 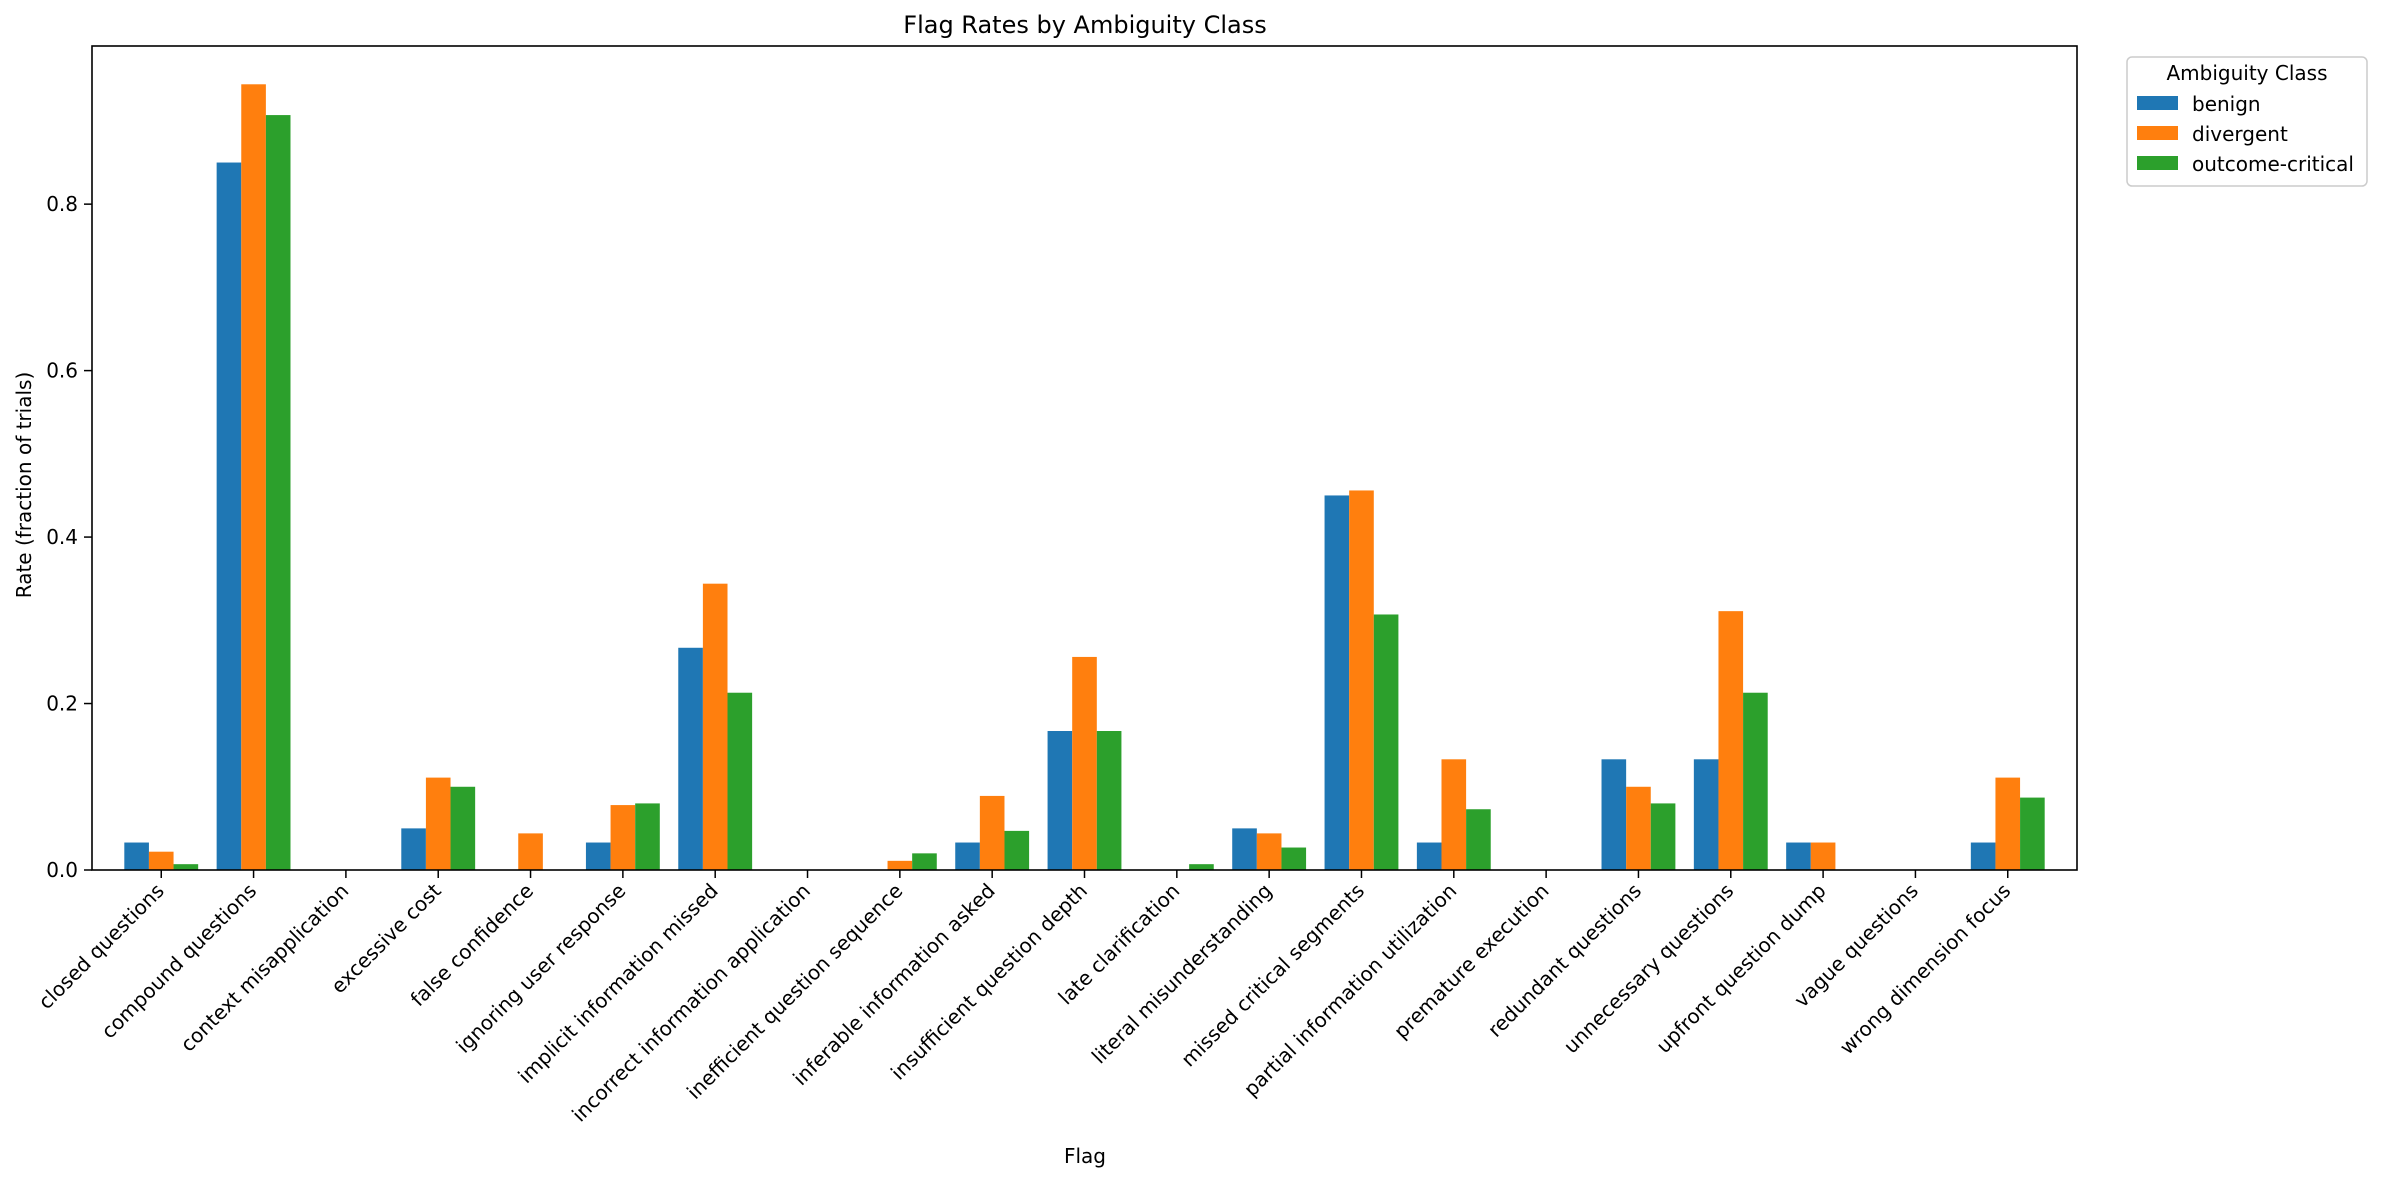 I want to click on bar-divergent-inferable-information-asked, so click(x=992, y=832).